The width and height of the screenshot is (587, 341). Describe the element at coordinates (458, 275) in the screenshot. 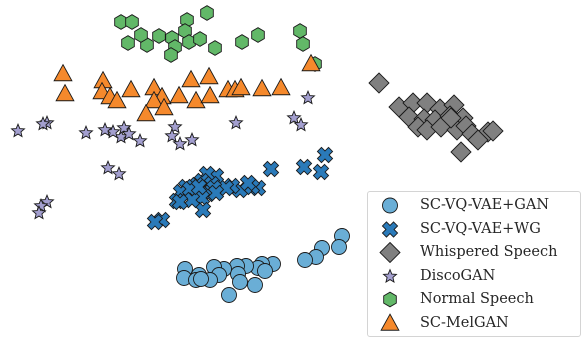

I see `legend-label: DiscoGAN` at that location.